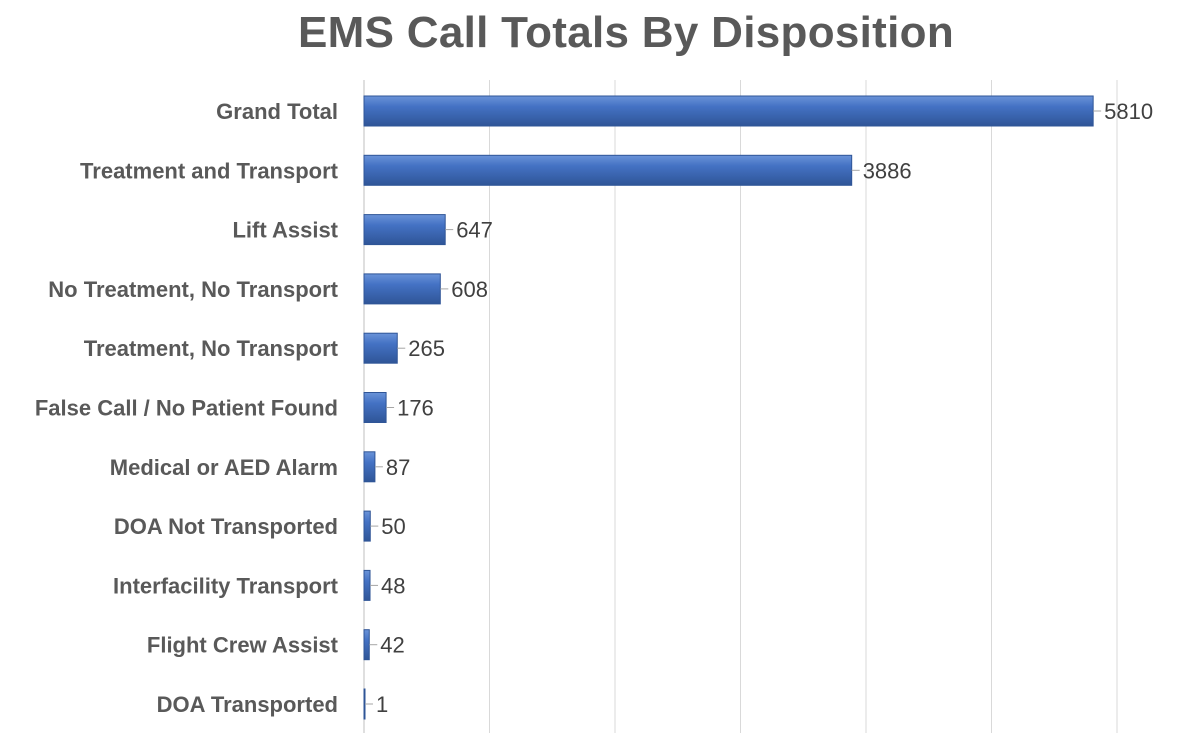  Describe the element at coordinates (393, 585) in the screenshot. I see `value-label: 48` at that location.